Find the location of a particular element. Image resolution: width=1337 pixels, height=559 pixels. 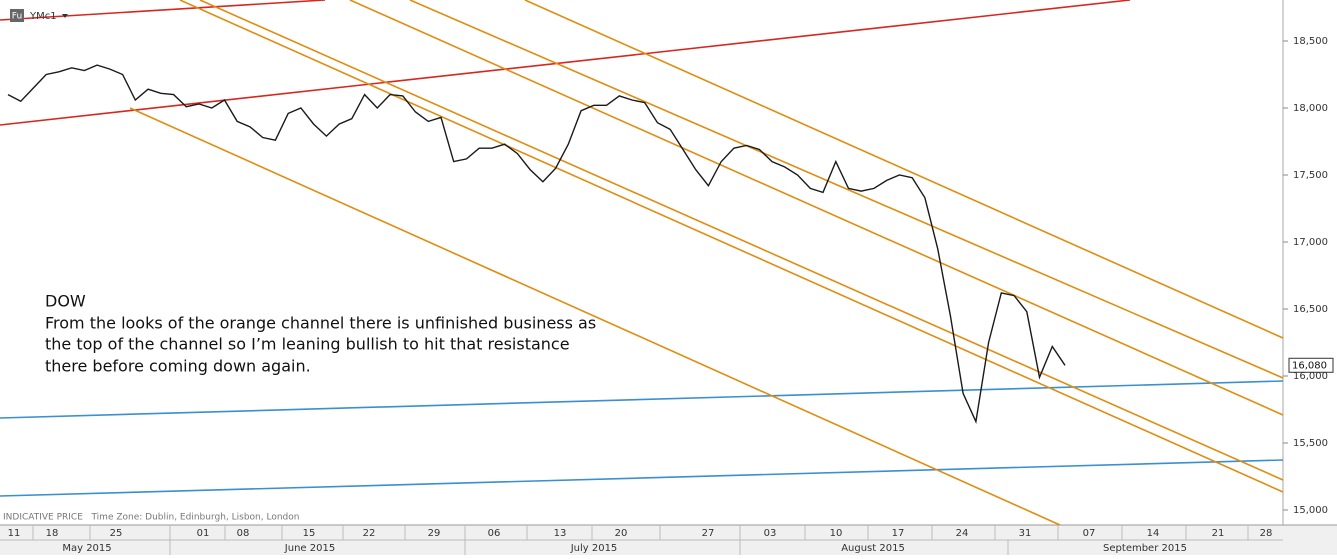

x-tick-label: 10 is located at coordinates (836, 533).